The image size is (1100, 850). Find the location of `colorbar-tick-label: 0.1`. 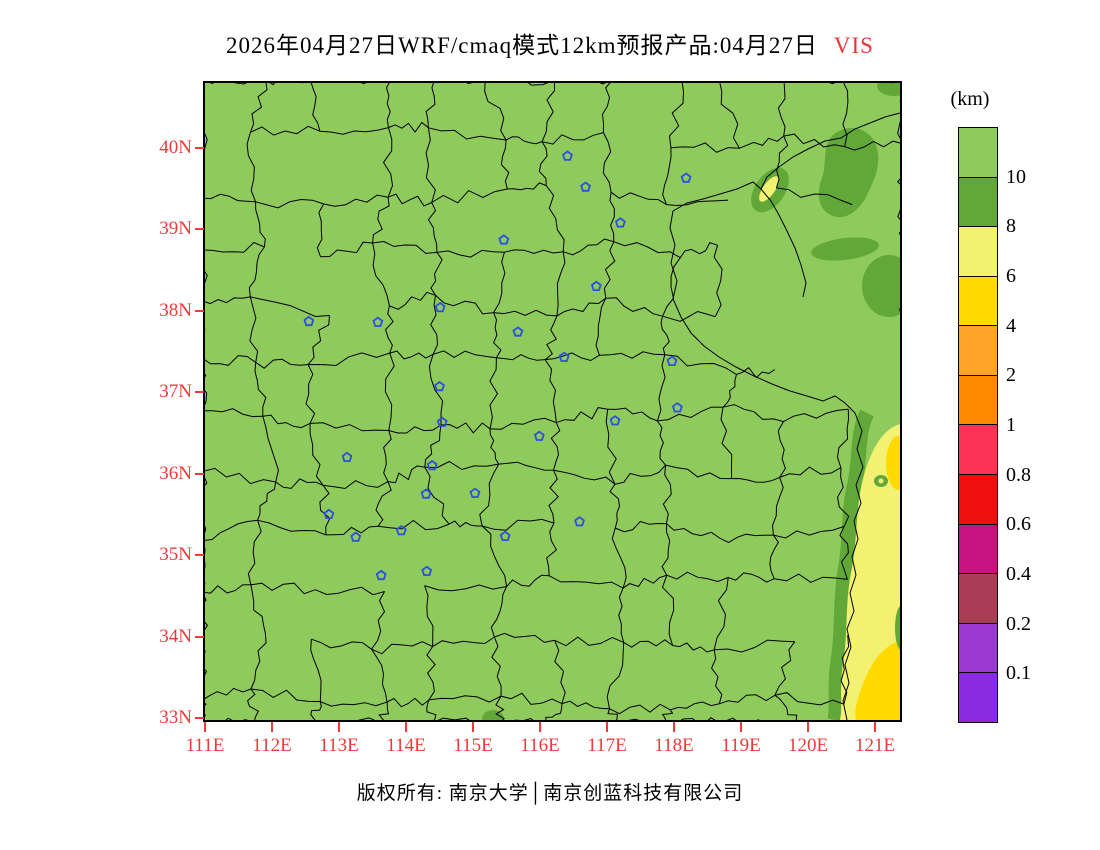

colorbar-tick-label: 0.1 is located at coordinates (1018, 673).